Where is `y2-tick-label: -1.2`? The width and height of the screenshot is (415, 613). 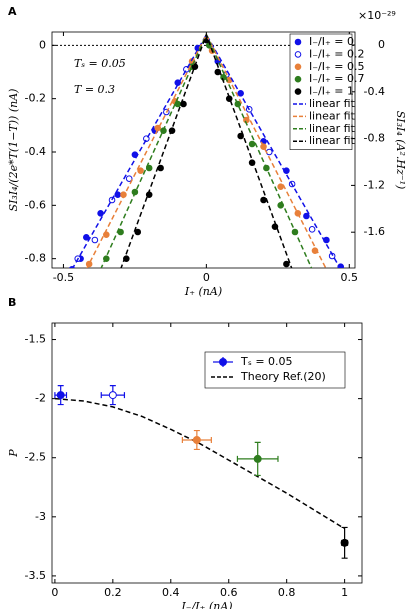
y2-tick-label: -1.2 is located at coordinates (374, 184).